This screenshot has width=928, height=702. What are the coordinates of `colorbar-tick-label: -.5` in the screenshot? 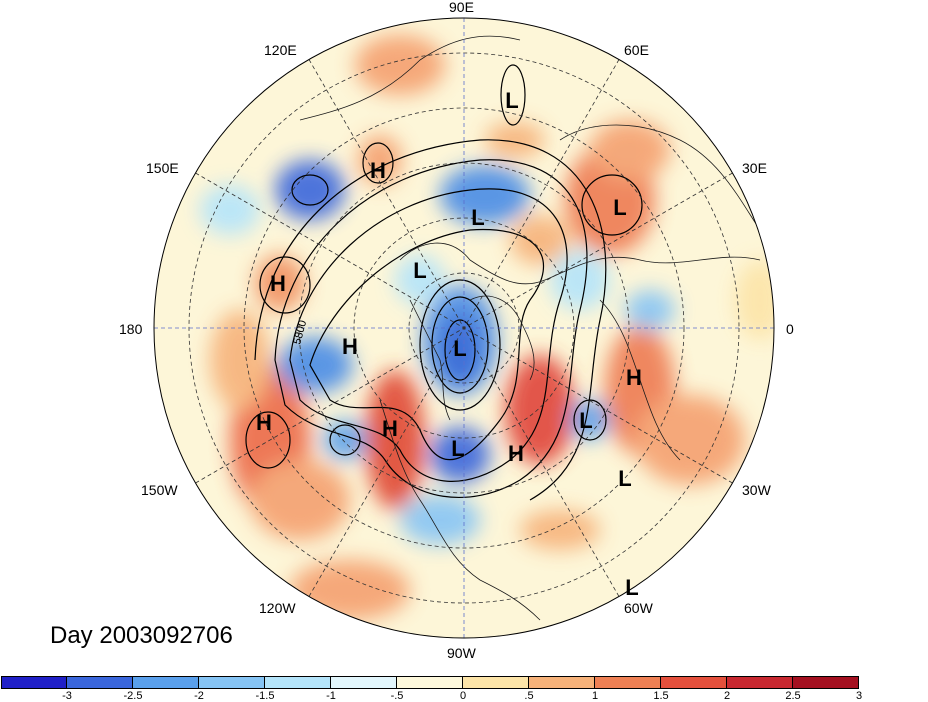 It's located at (397, 696).